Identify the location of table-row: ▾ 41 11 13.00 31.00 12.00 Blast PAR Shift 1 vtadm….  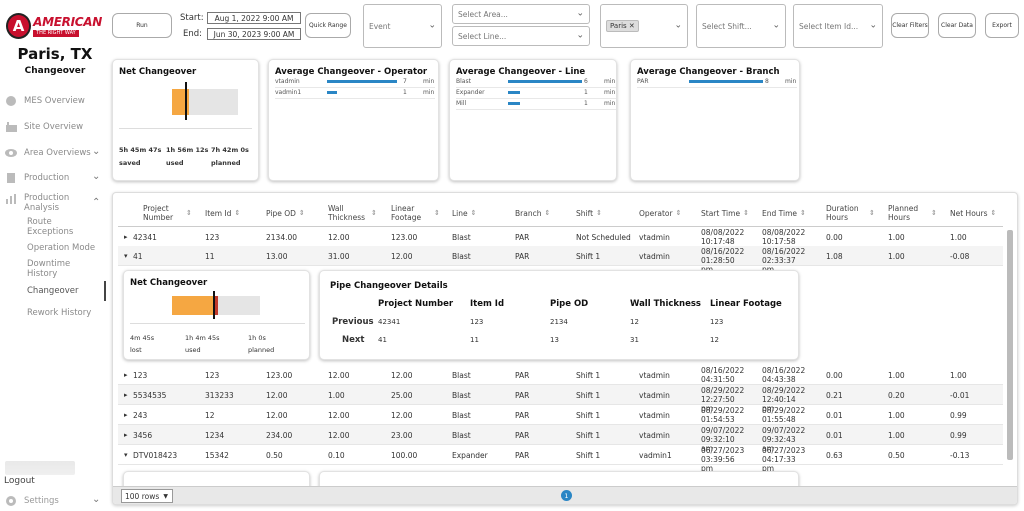
(560, 260).